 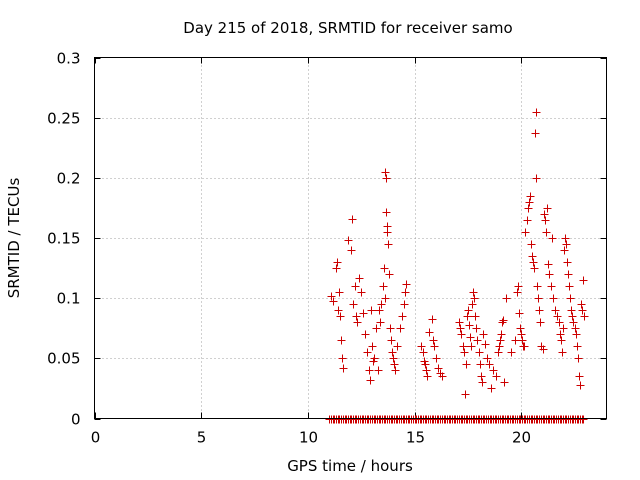 What do you see at coordinates (415, 438) in the screenshot?
I see `x-tick-label: 15` at bounding box center [415, 438].